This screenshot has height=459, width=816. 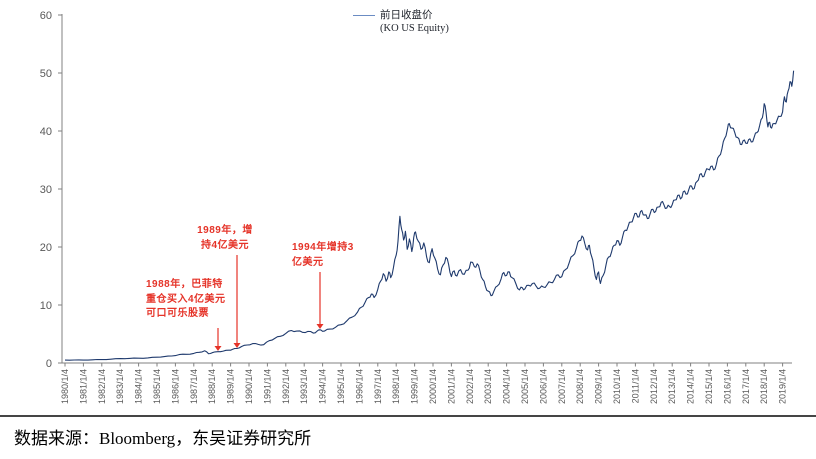 What do you see at coordinates (599, 386) in the screenshot?
I see `x-axis-tick-label: 2009/1/4` at bounding box center [599, 386].